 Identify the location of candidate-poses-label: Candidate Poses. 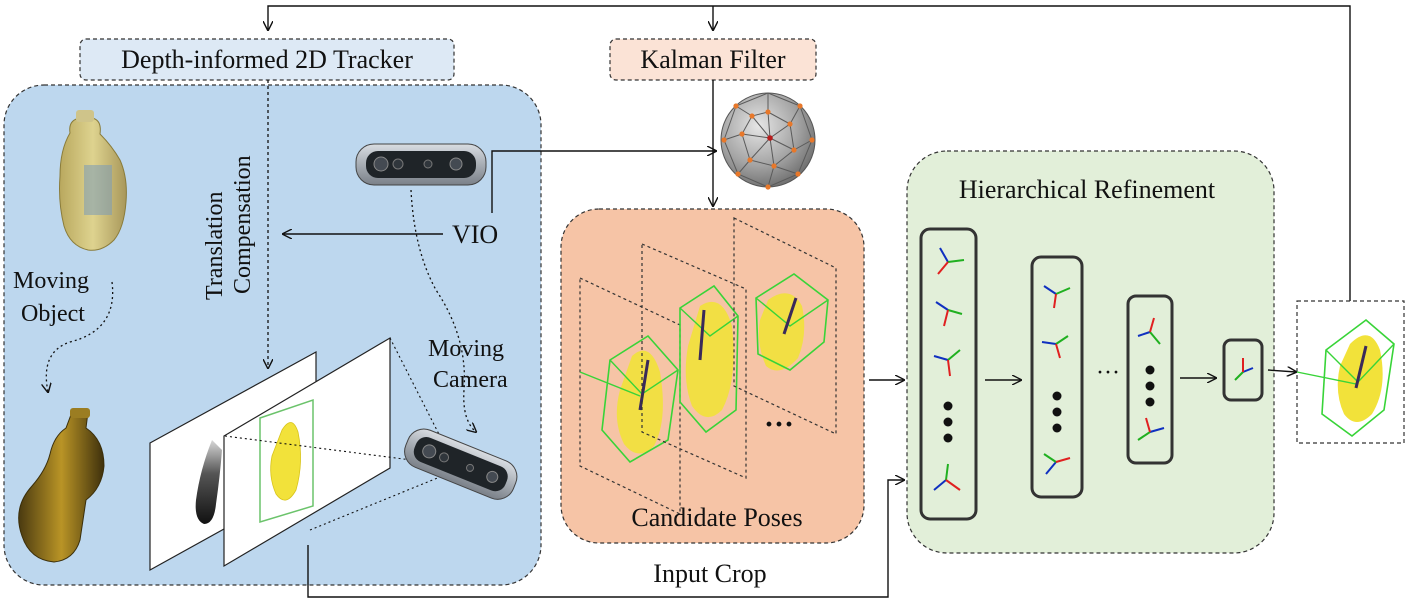
(716, 517).